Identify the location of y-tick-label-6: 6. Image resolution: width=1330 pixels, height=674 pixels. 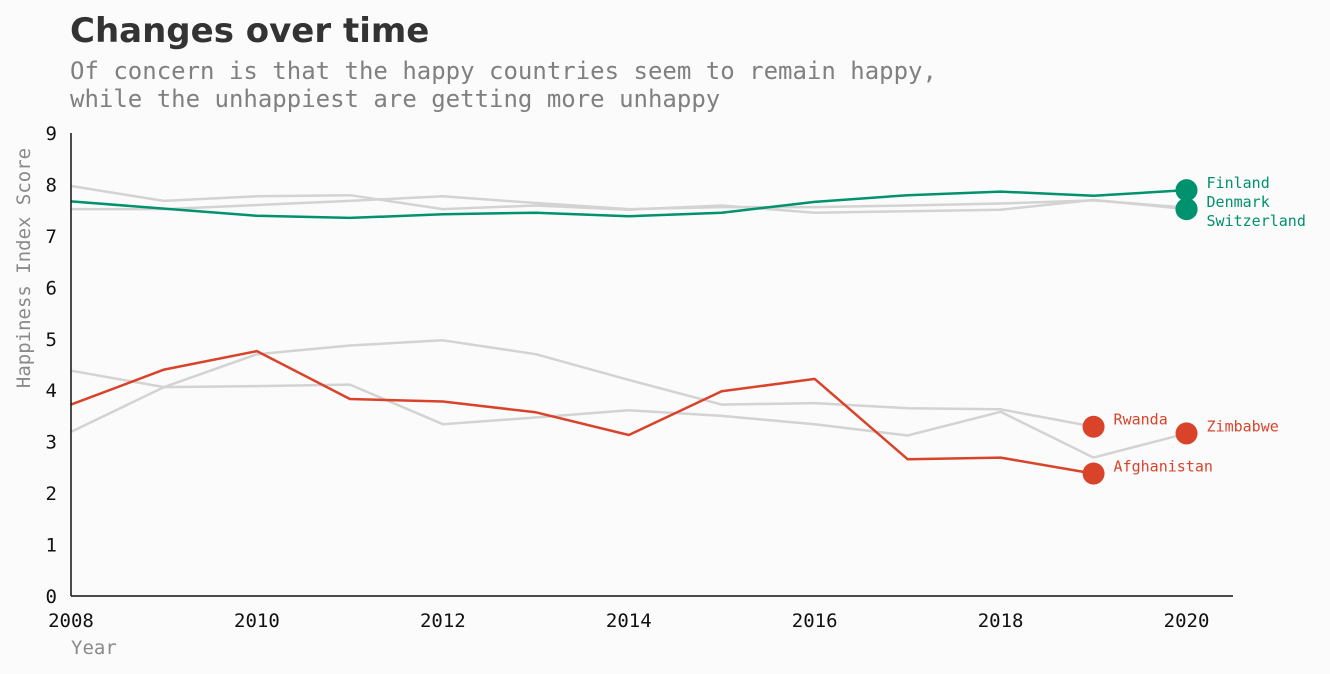
(51, 288).